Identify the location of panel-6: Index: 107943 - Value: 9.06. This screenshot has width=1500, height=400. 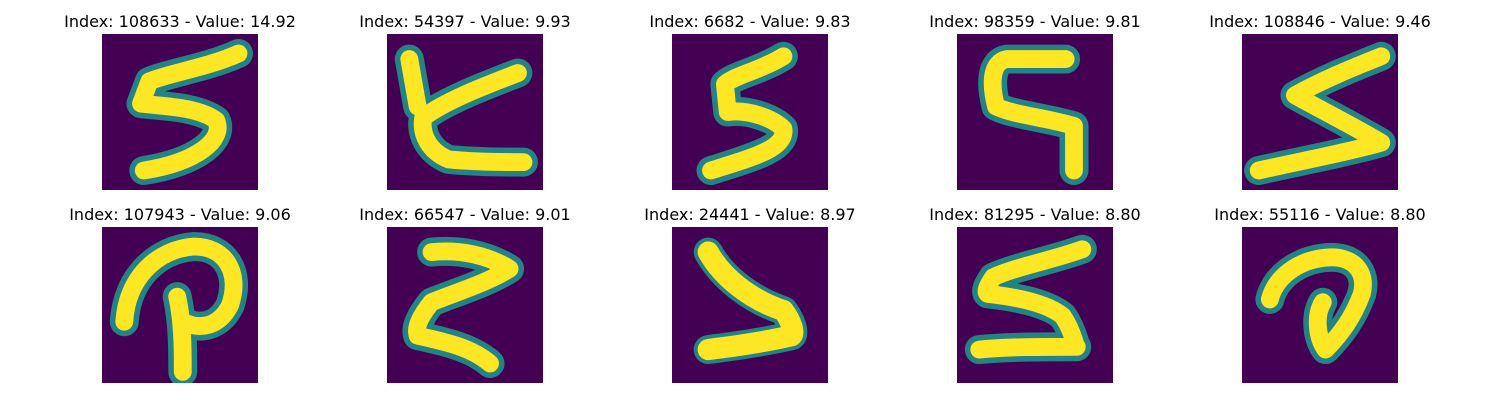
(180, 300).